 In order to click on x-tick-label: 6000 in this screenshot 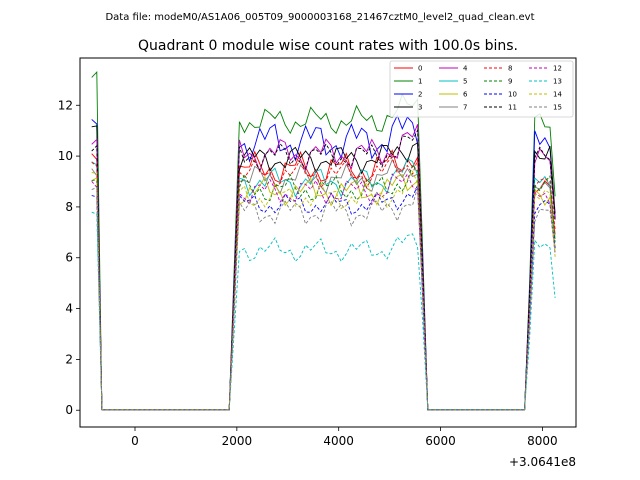, I will do `click(440, 441)`.